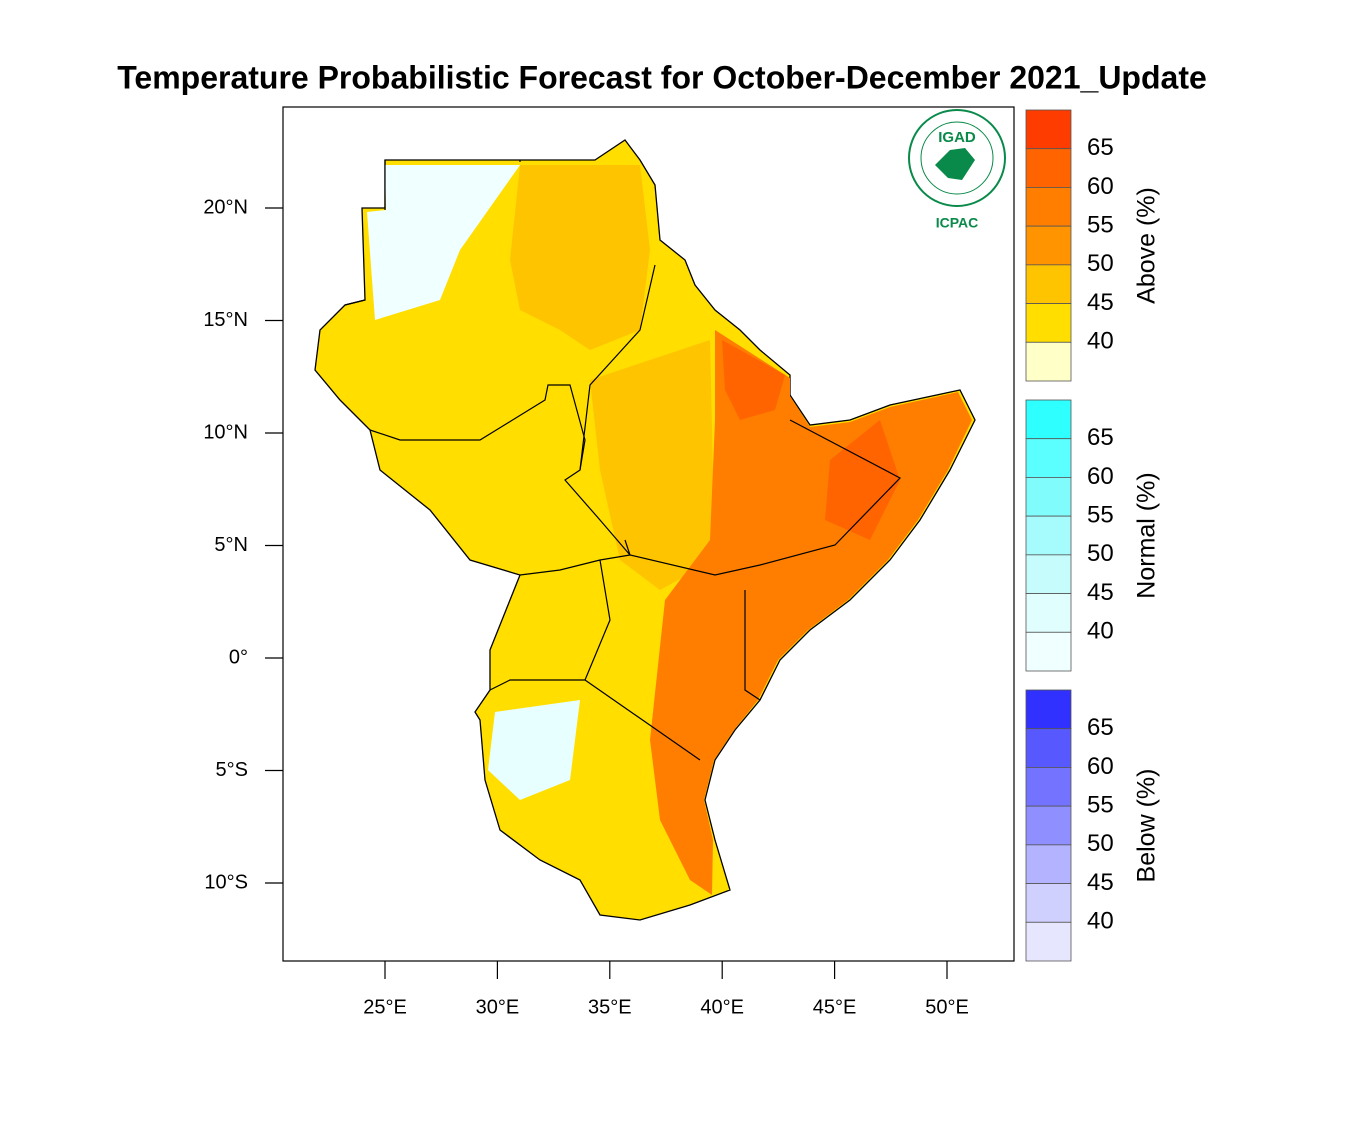 The width and height of the screenshot is (1355, 1125). What do you see at coordinates (238, 657) in the screenshot?
I see `y-tick-label: 0°` at bounding box center [238, 657].